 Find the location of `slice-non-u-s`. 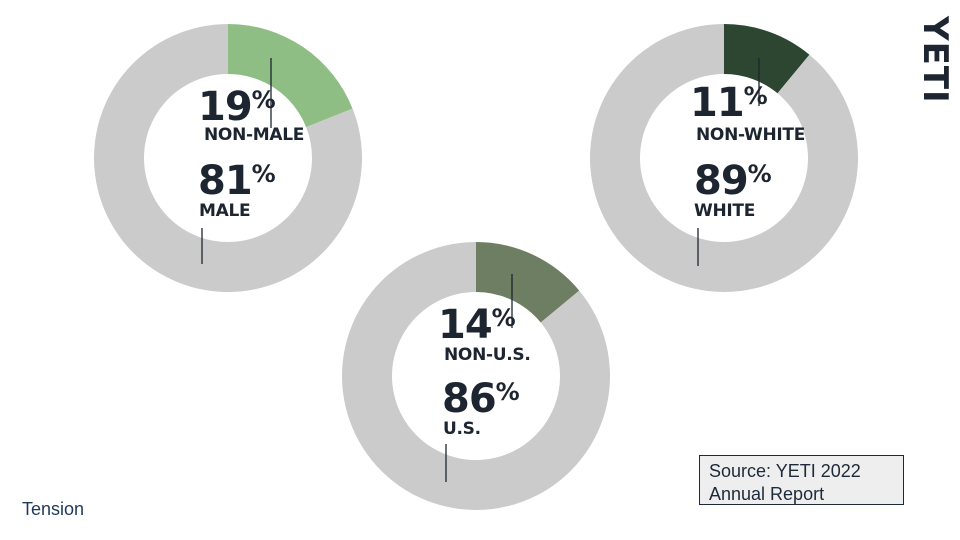

slice-non-u-s is located at coordinates (528, 282).